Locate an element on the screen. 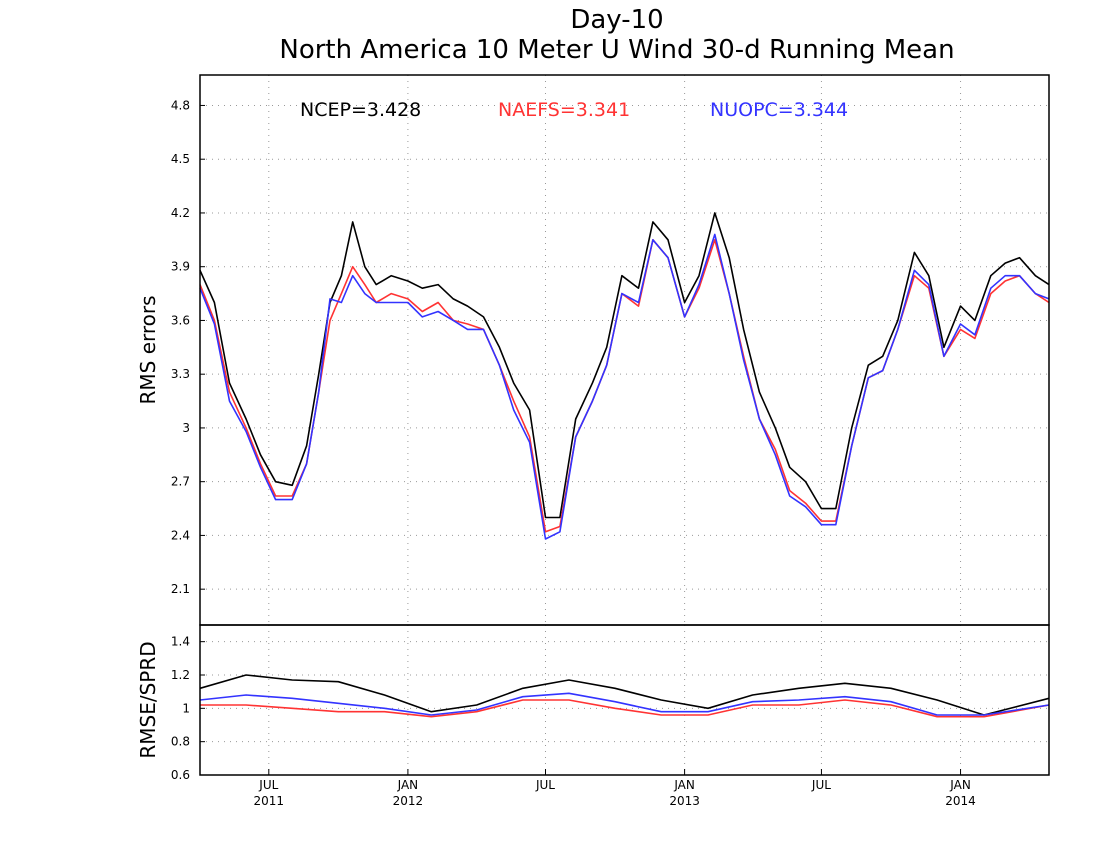  legend-naefs: NAEFS=3.341 is located at coordinates (564, 110).